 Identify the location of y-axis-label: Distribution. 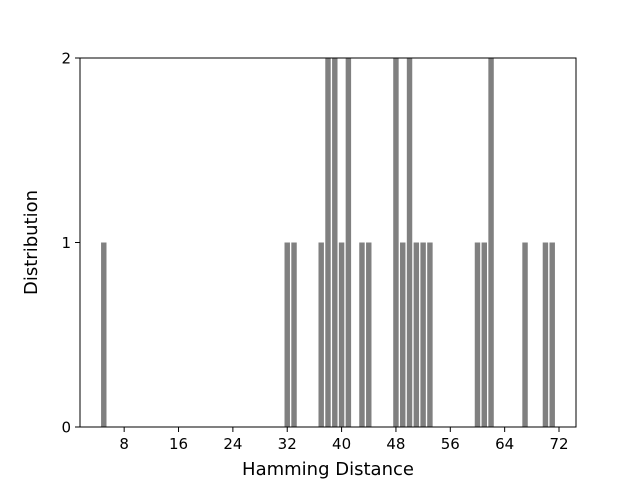
(31, 242).